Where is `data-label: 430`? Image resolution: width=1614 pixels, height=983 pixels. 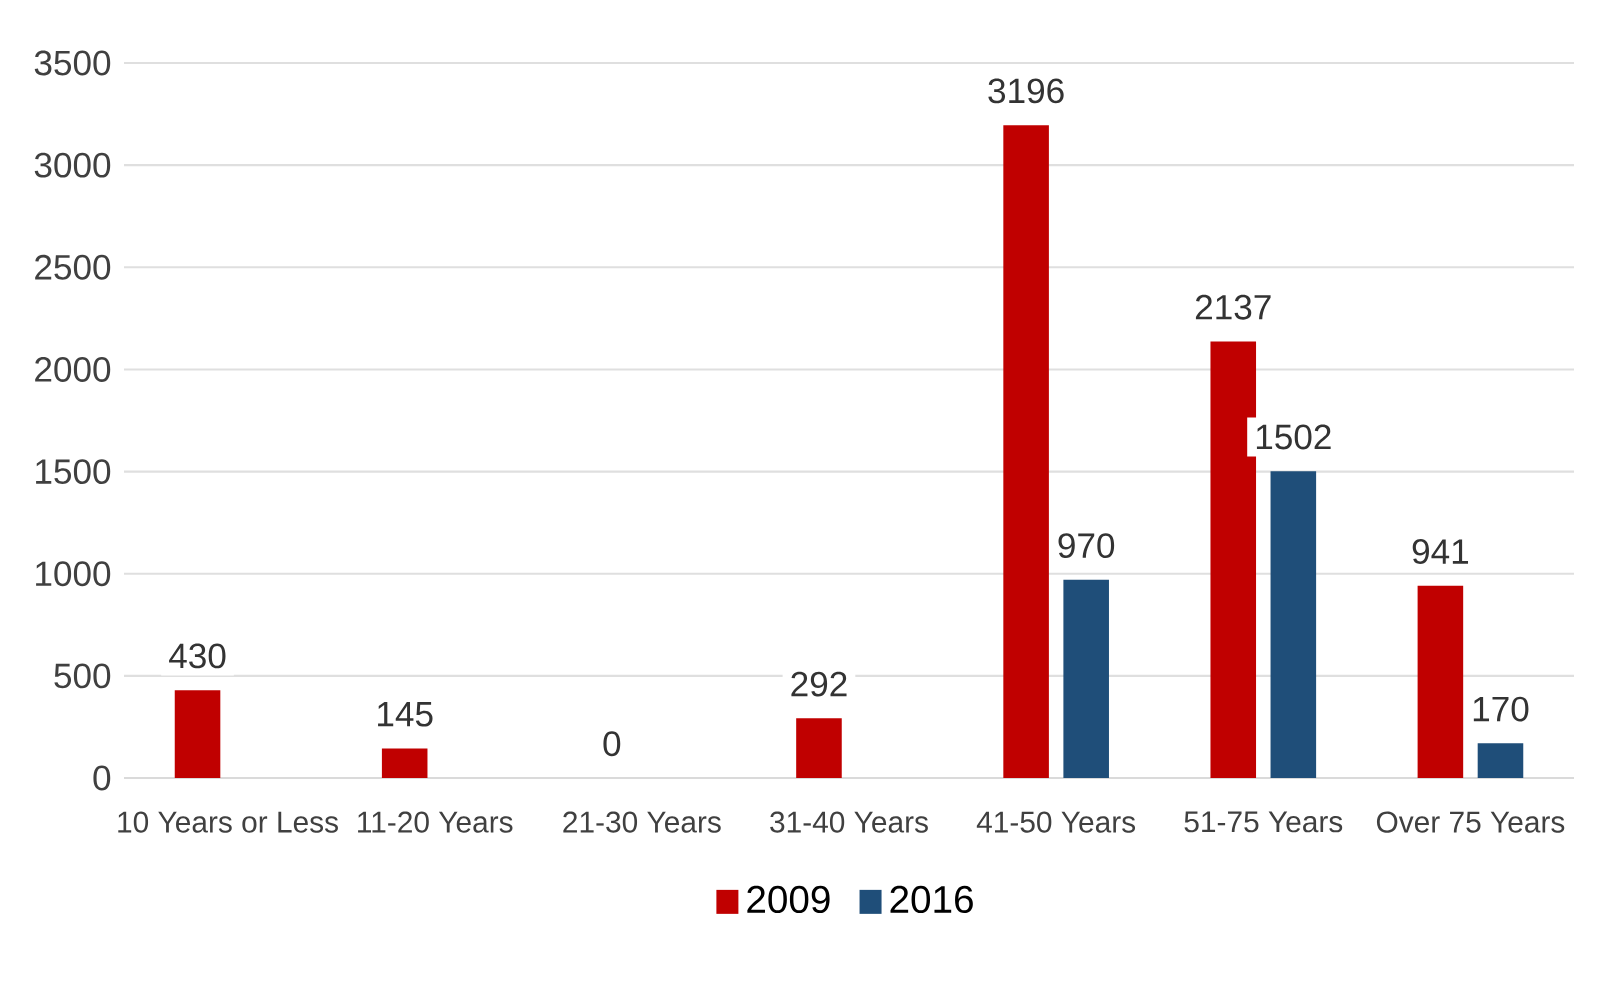
data-label: 430 is located at coordinates (197, 656).